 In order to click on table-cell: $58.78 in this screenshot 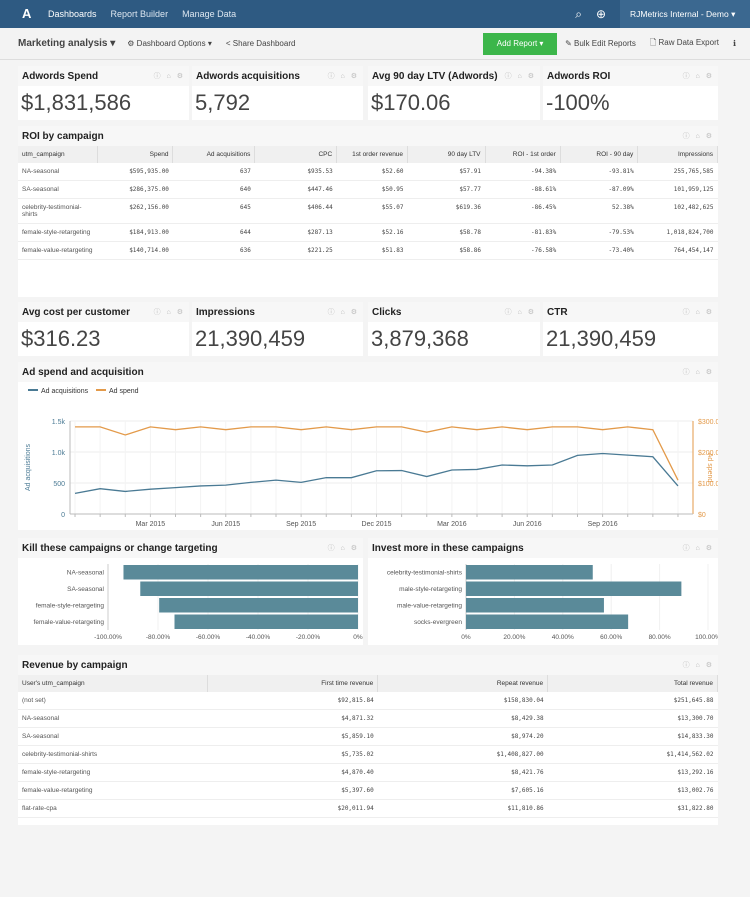, I will do `click(446, 232)`.